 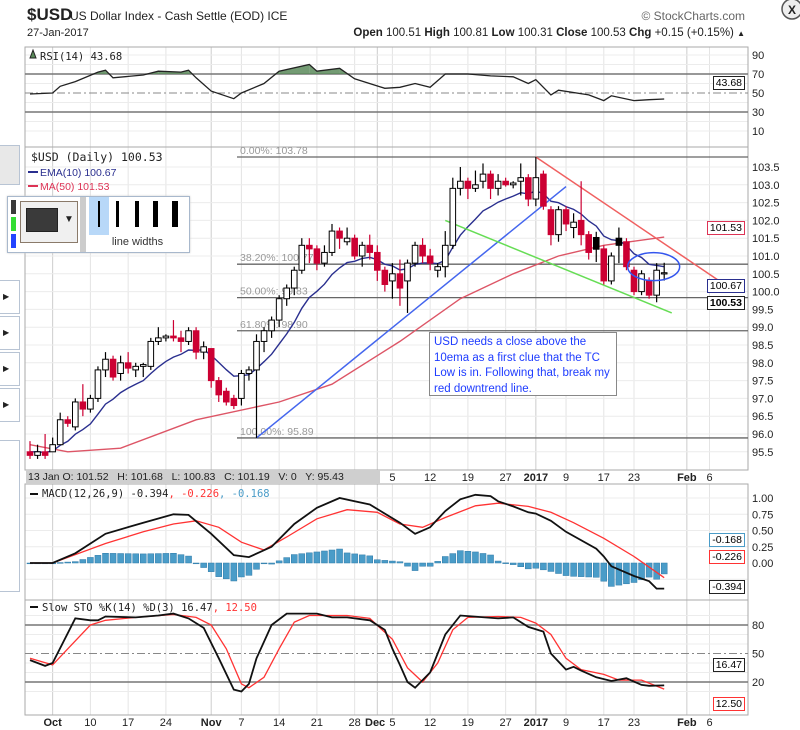 What do you see at coordinates (166, 723) in the screenshot?
I see `x-axis-label: 24` at bounding box center [166, 723].